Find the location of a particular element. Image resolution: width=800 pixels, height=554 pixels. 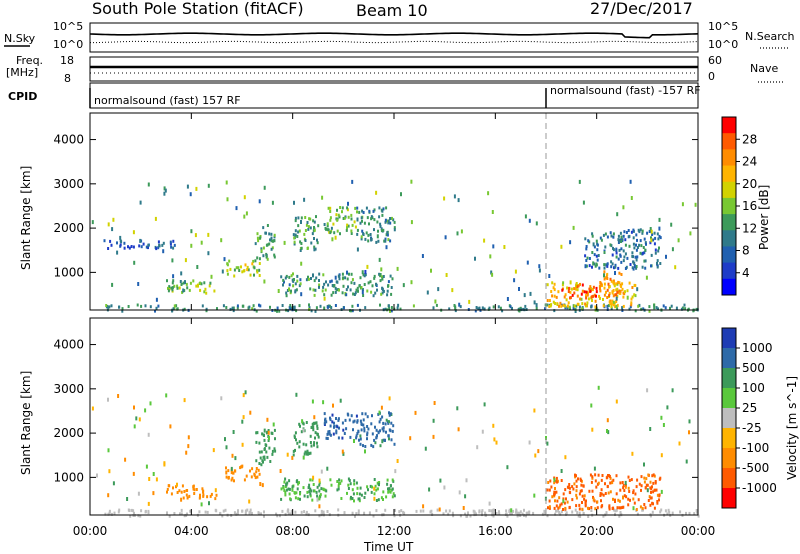

time-axis-labels: 00:00 04:00 08:00 12:00 16:00 20:00 00:00 is located at coordinates (394, 531).